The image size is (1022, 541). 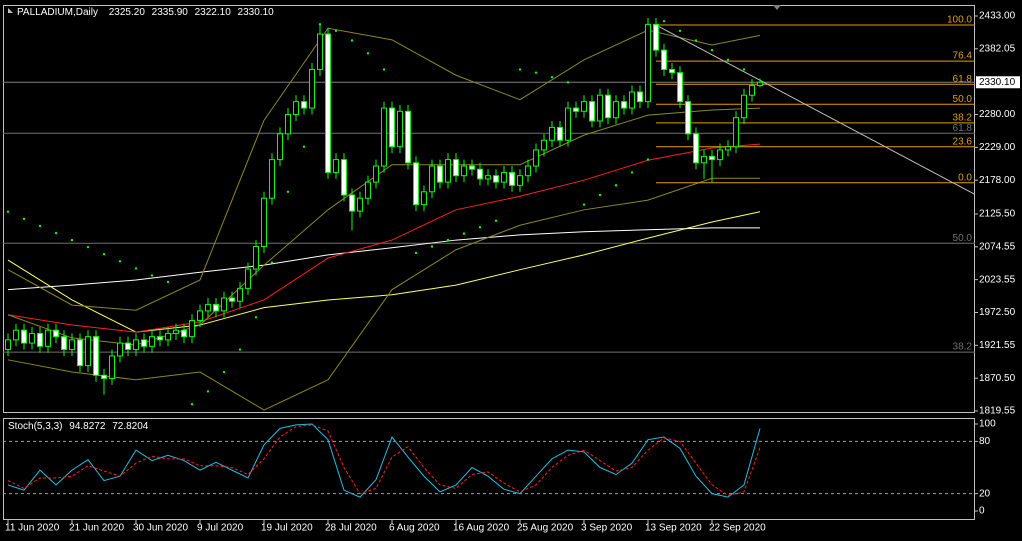 I want to click on x-tick-label: 6 Aug 2020, so click(x=414, y=528).